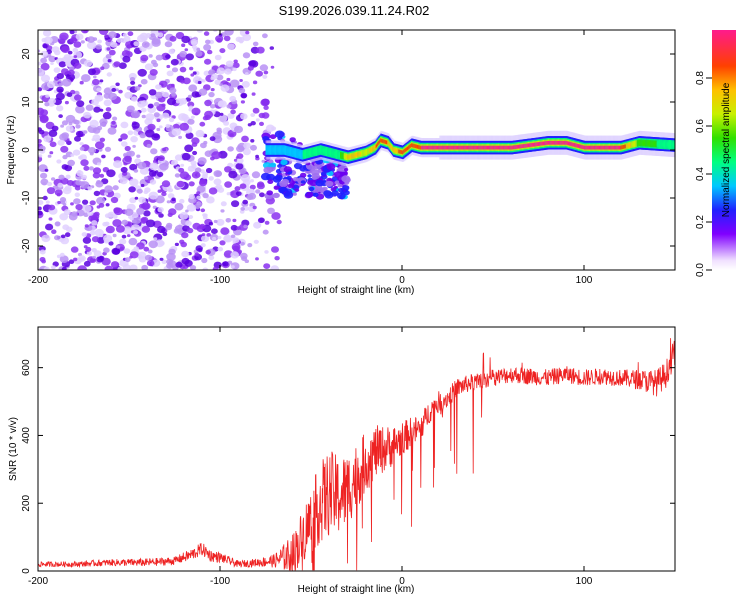 This screenshot has width=750, height=600. I want to click on figure-title: S199.2026.039.11.24.R02, so click(354, 10).